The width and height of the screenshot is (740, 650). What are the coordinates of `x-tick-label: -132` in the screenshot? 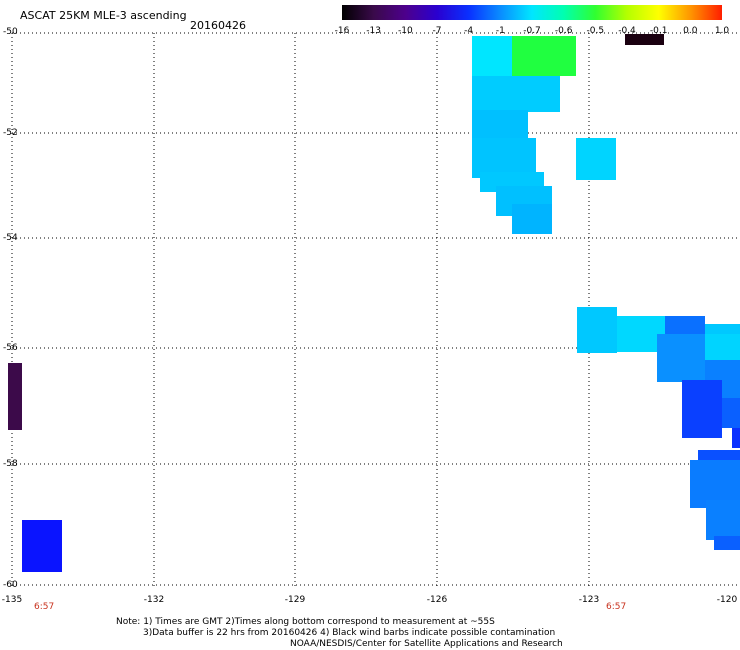 It's located at (154, 600).